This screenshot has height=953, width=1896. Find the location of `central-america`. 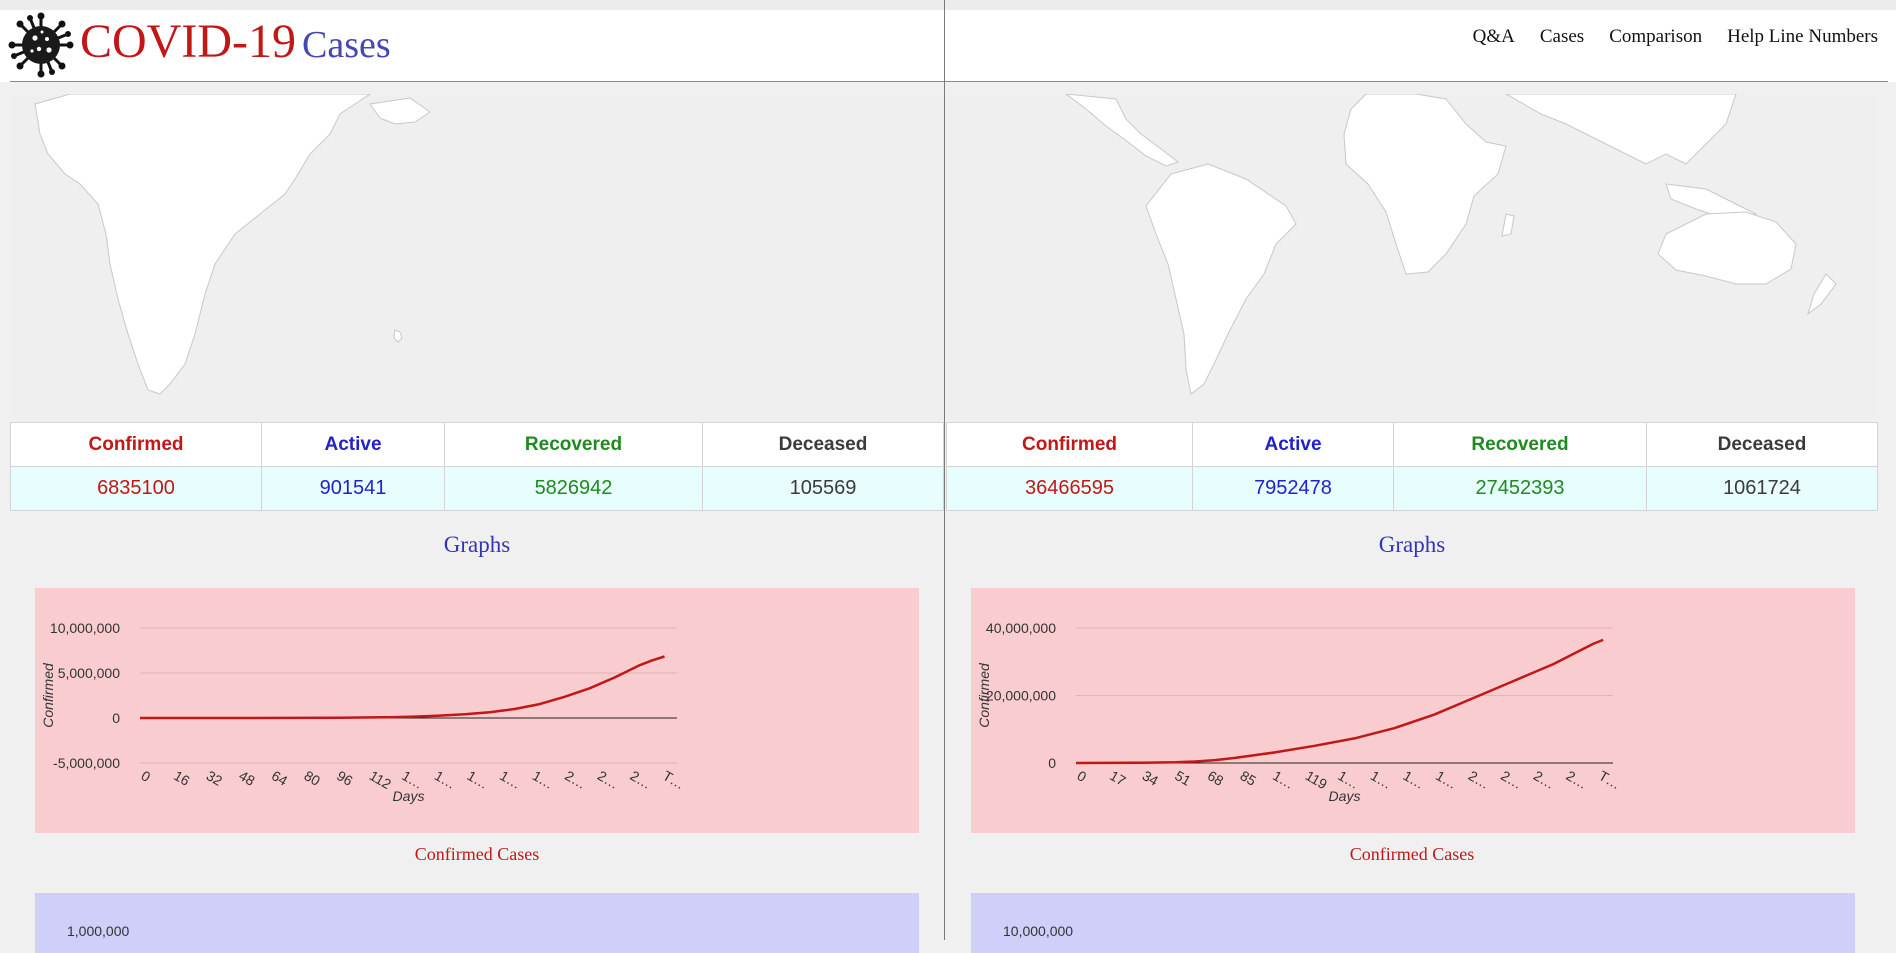

central-america is located at coordinates (1122, 130).